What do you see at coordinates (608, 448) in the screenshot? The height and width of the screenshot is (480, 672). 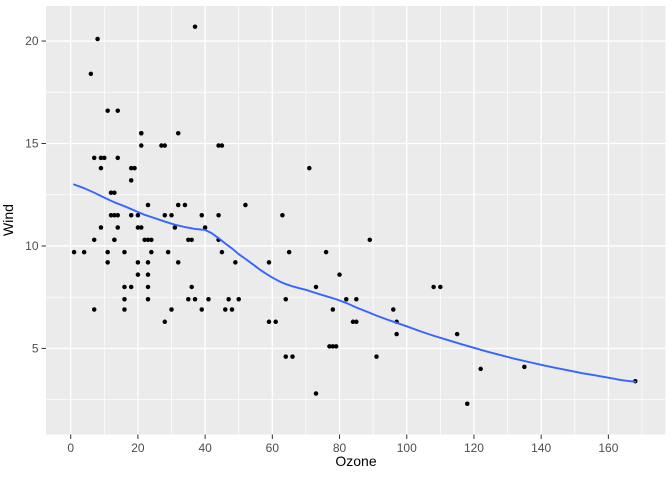 I see `x-tick-label: 160` at bounding box center [608, 448].